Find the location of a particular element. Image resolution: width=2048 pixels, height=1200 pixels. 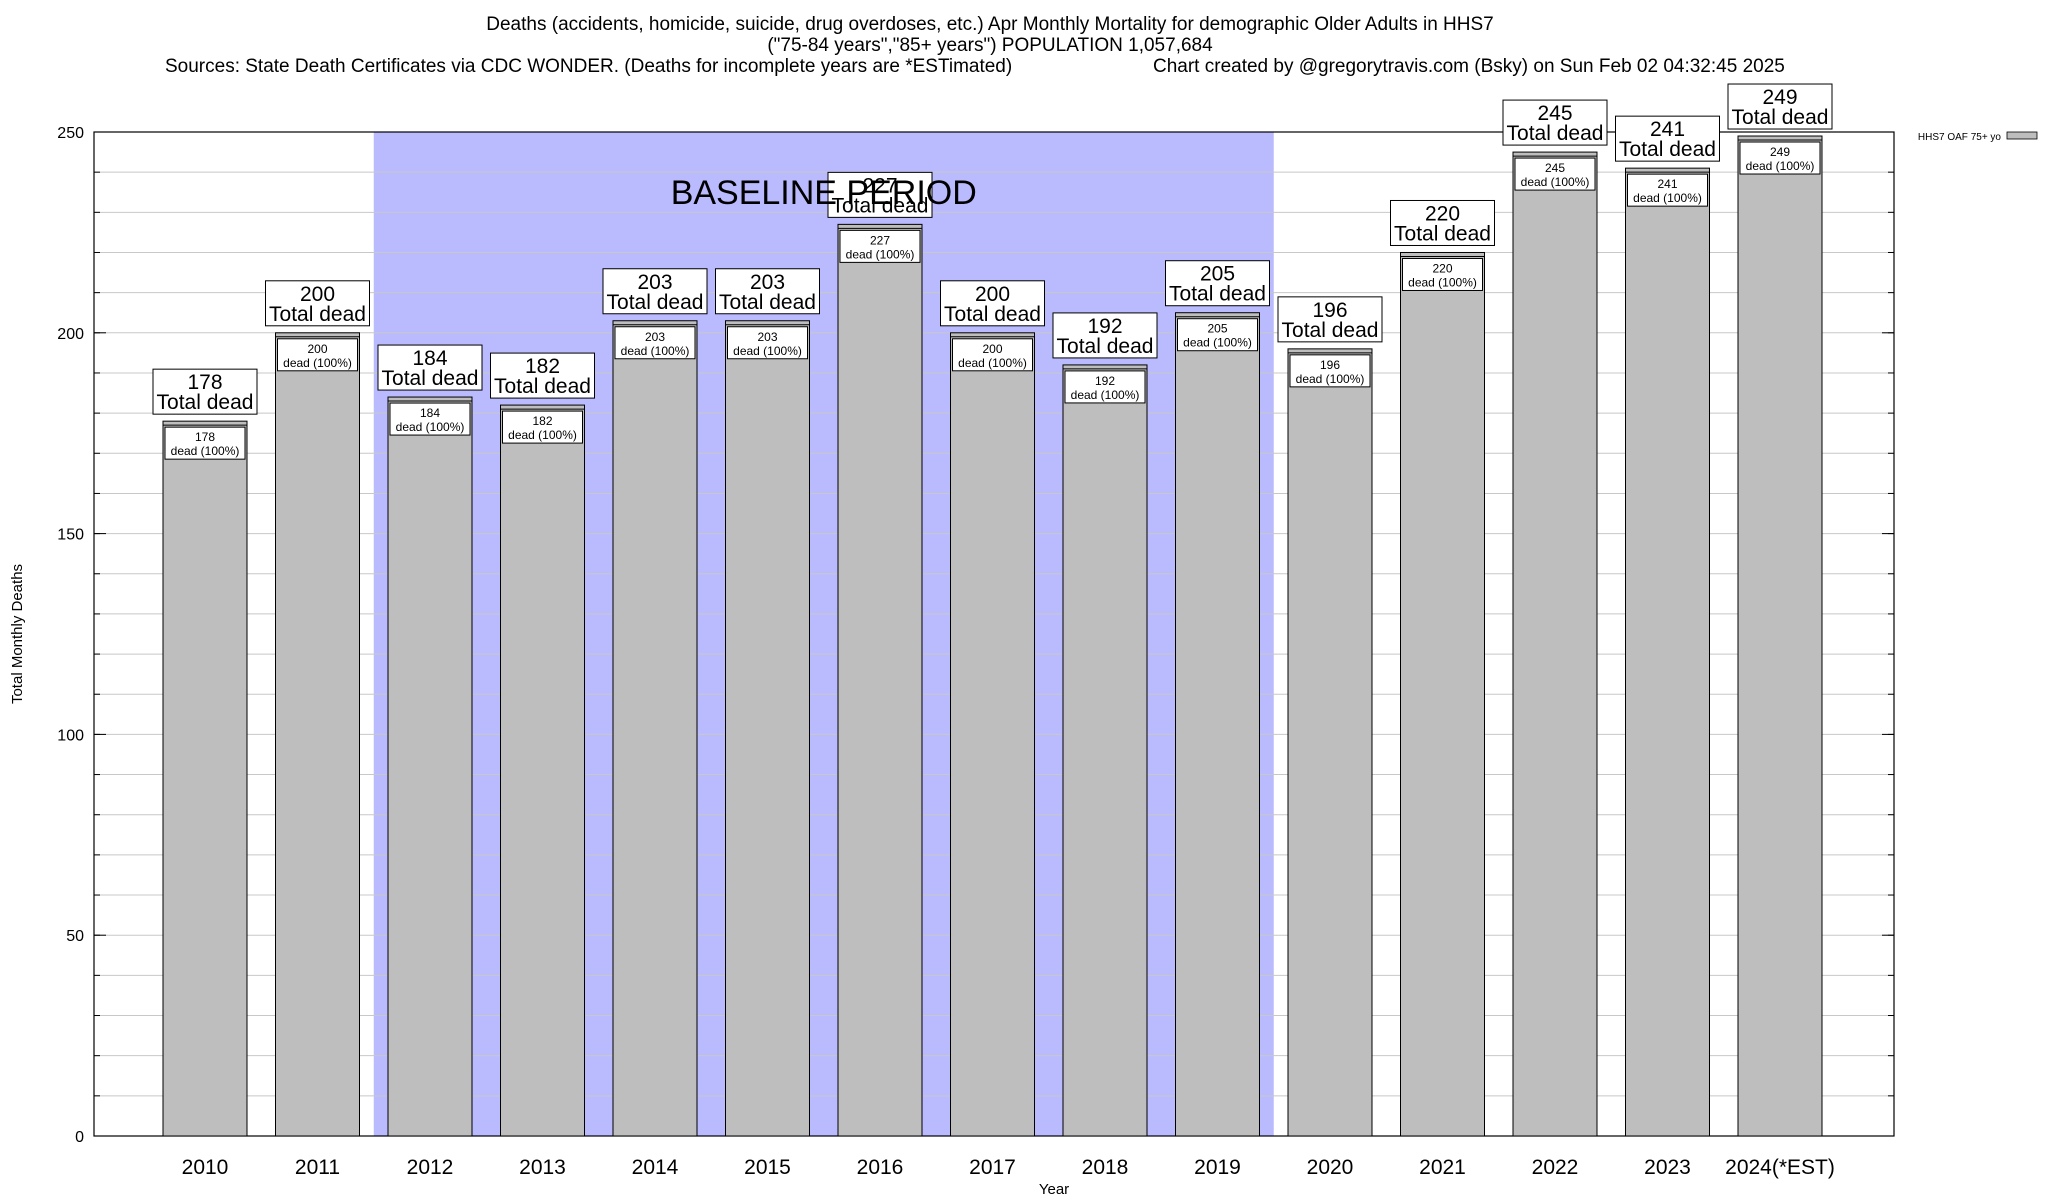

bar-total-value-label: 200 is located at coordinates (317, 294).